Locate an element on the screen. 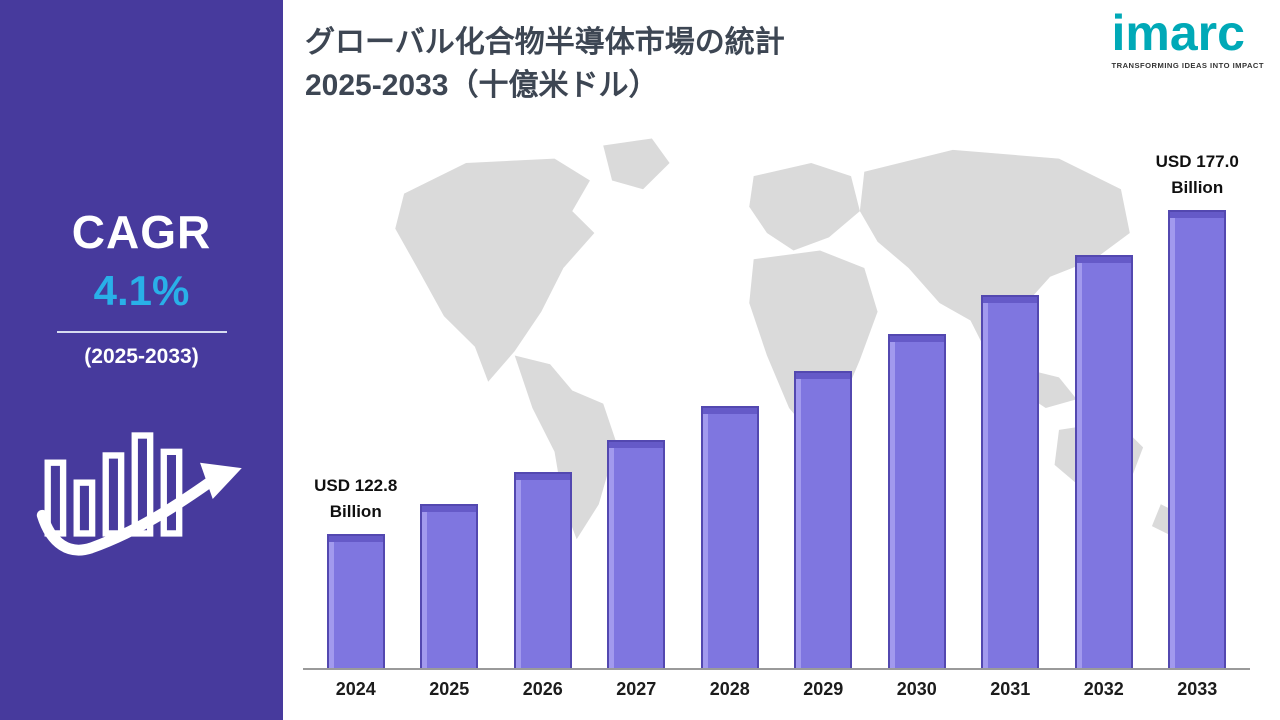 The width and height of the screenshot is (1280, 720). bar-column-2026: 2026 is located at coordinates (543, 427).